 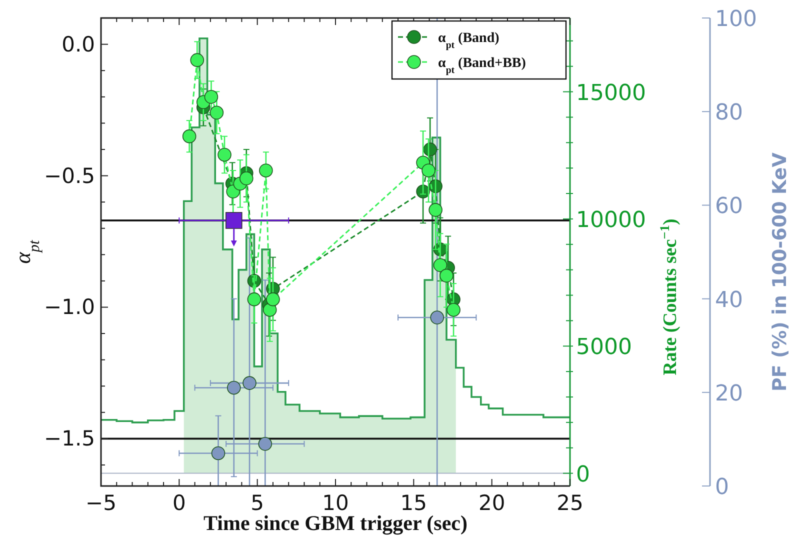 I want to click on y-tick-label: −1.5, so click(x=69, y=438).